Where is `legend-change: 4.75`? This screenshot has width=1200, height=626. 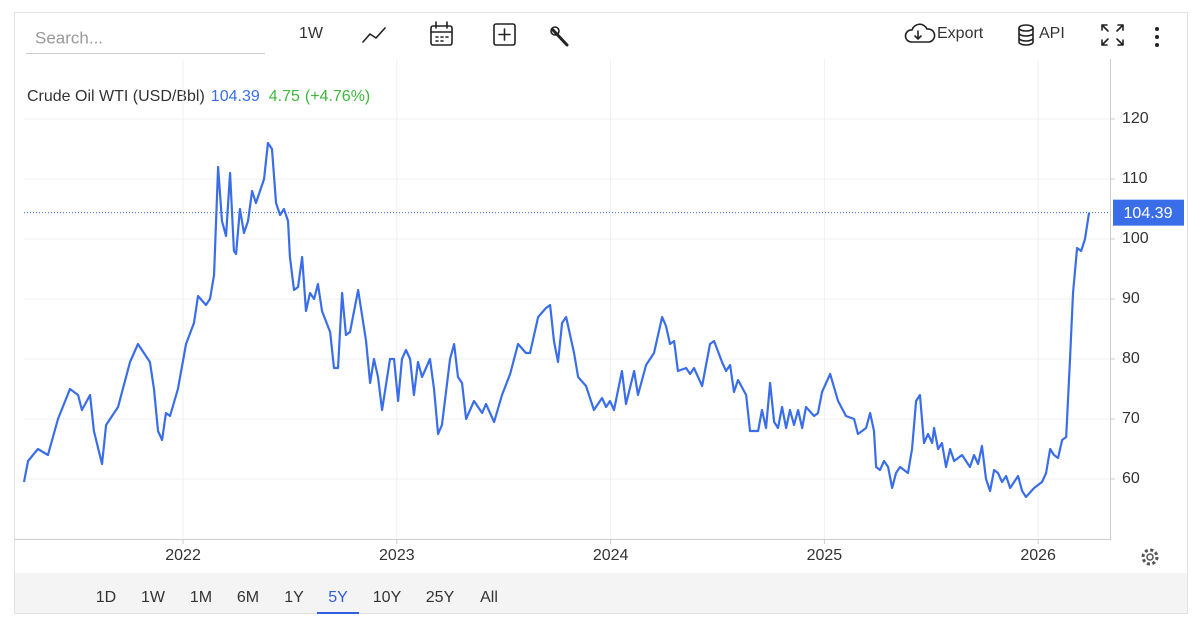 legend-change: 4.75 is located at coordinates (284, 96).